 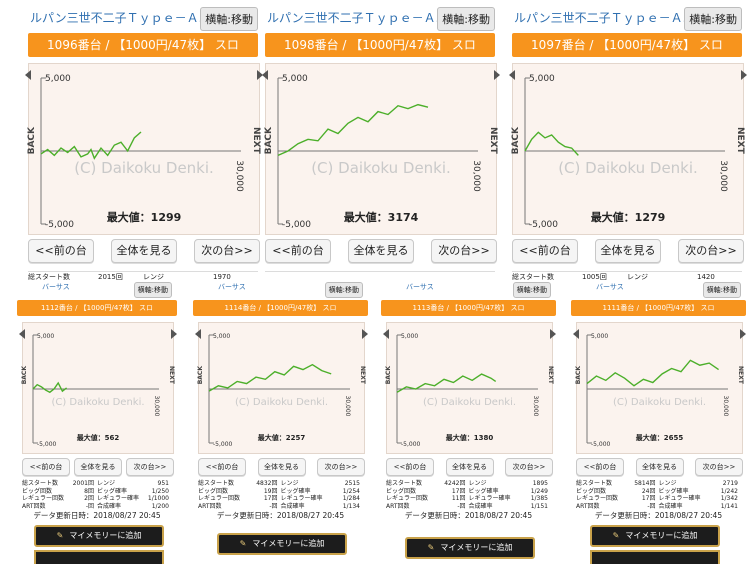 What do you see at coordinates (158, 498) in the screenshot?
I see `stat-cell: 1/1000` at bounding box center [158, 498].